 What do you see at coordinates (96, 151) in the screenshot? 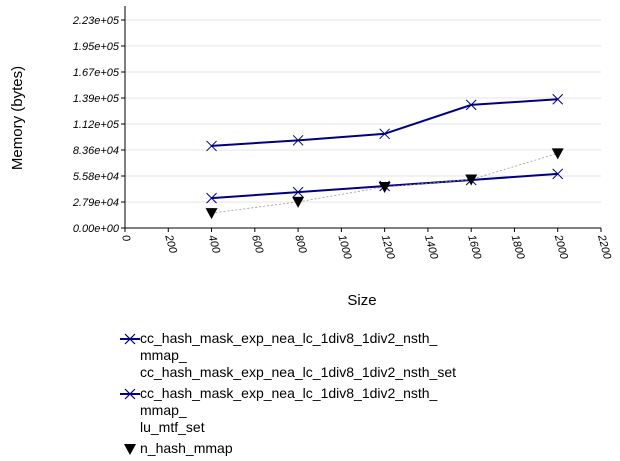
I see `y-tick-label: 8.36e+04` at bounding box center [96, 151].